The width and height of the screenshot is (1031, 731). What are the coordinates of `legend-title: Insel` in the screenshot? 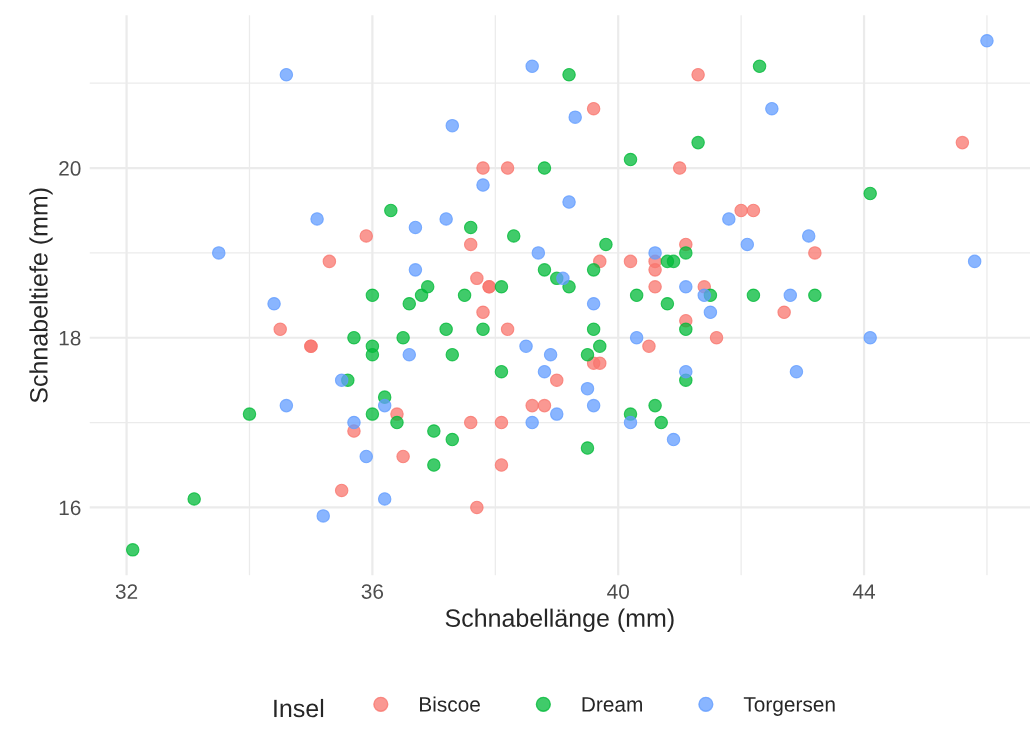 It's located at (299, 708).